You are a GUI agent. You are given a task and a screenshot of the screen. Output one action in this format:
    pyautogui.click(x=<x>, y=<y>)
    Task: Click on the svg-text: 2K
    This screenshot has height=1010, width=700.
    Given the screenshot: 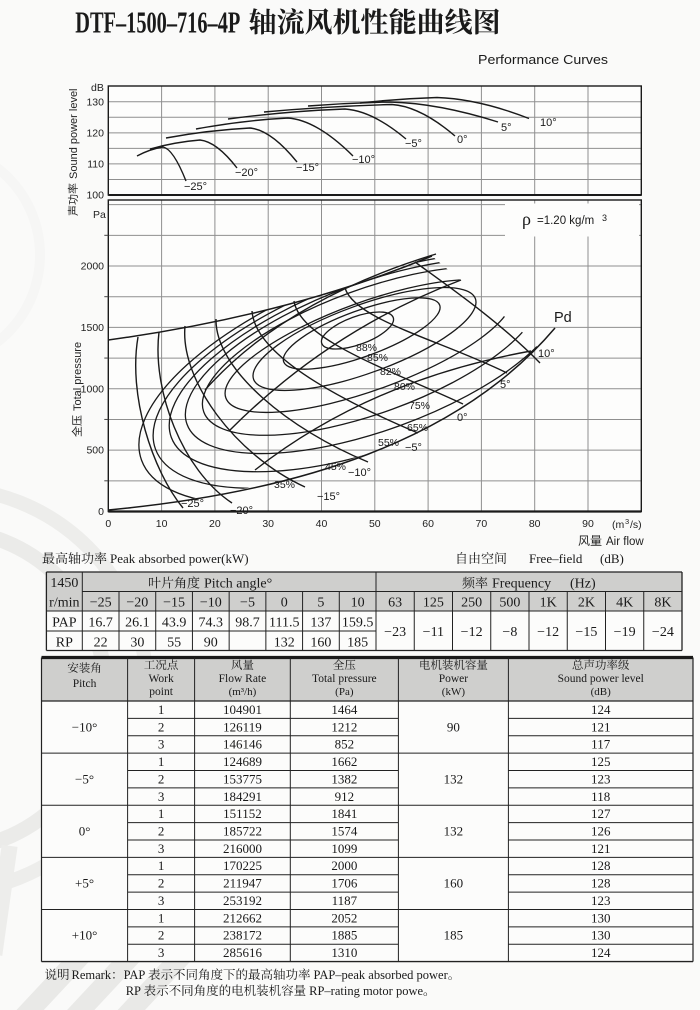 What is the action you would take?
    pyautogui.click(x=586, y=603)
    